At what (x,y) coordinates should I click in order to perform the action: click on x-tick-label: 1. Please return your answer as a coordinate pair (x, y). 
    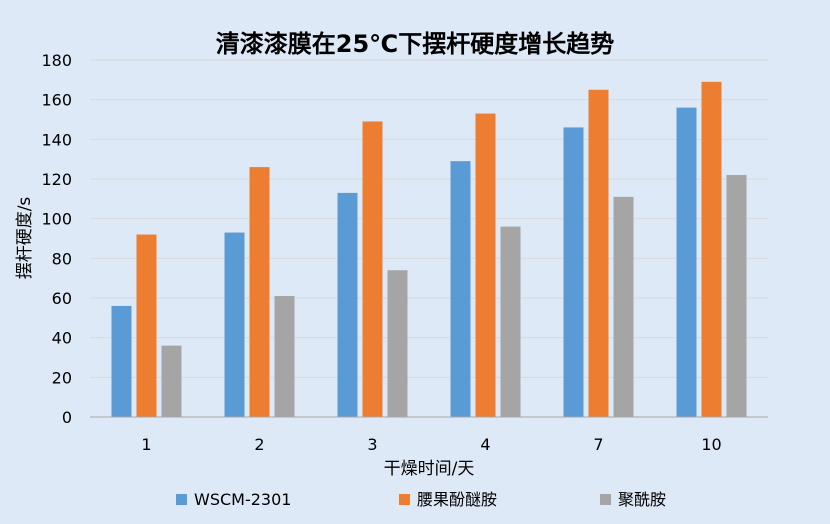
    Looking at the image, I should click on (146, 444).